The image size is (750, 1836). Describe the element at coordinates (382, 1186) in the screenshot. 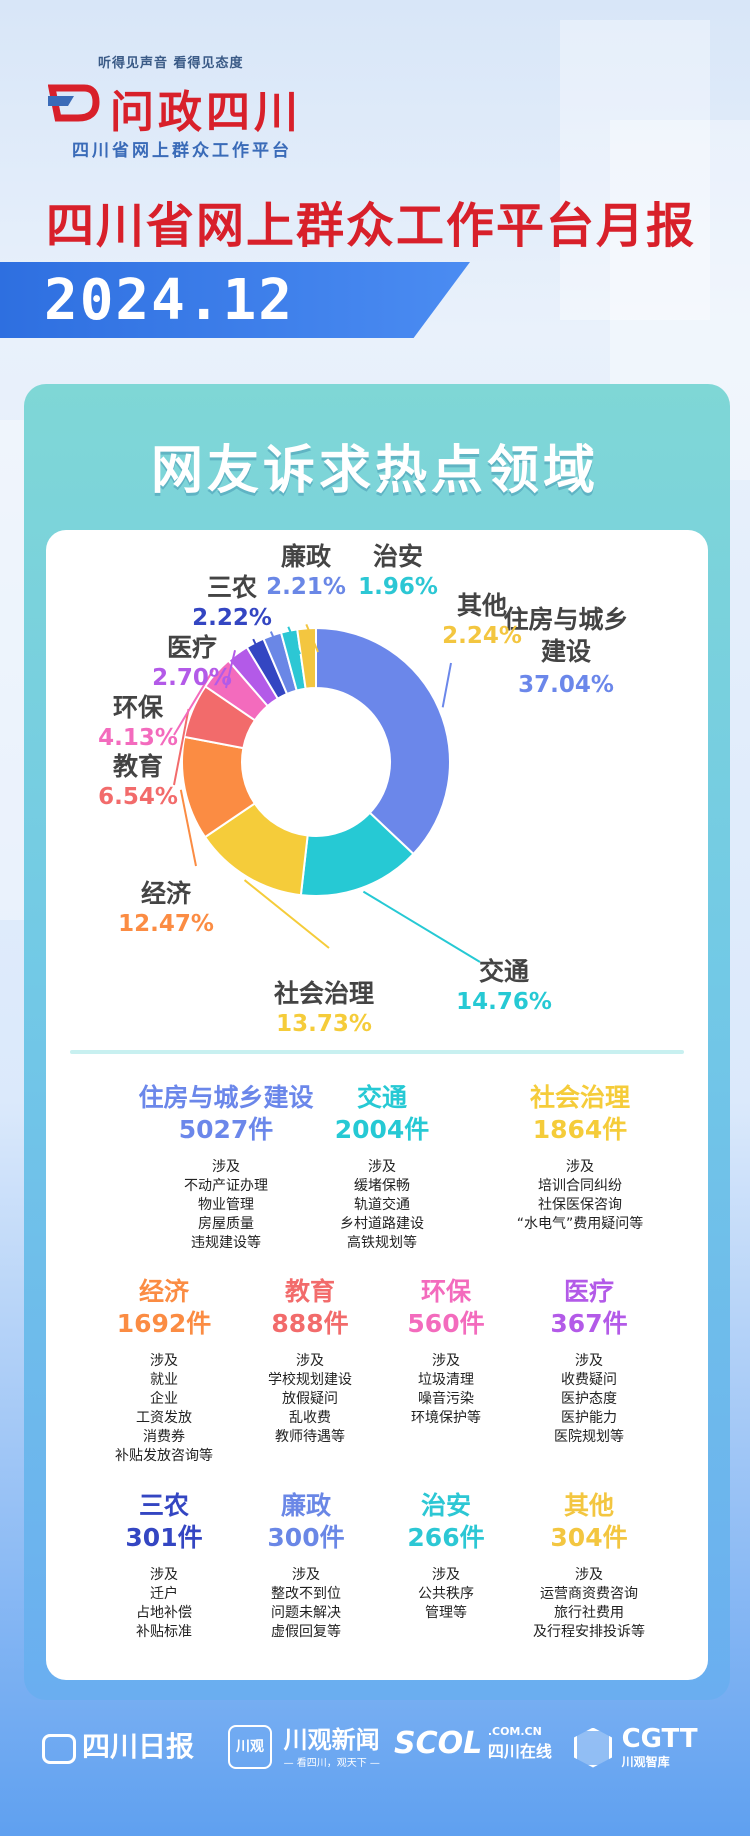

I see `category-item: 缓堵保畅` at that location.